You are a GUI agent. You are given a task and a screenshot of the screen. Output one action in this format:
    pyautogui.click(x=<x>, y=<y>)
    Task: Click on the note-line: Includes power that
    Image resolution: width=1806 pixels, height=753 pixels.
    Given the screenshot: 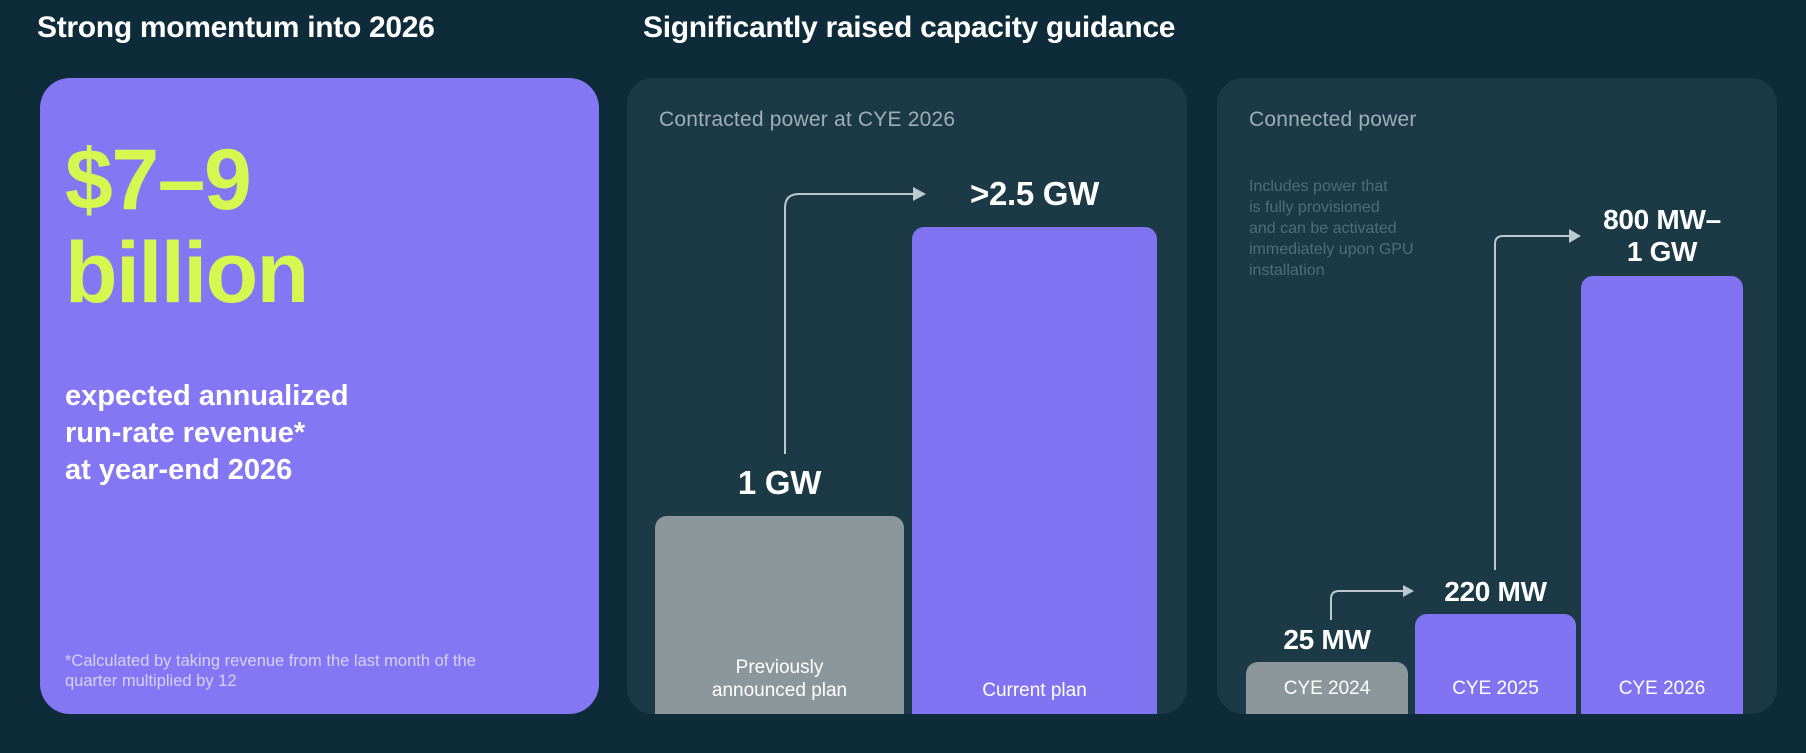 What is the action you would take?
    pyautogui.click(x=1318, y=186)
    